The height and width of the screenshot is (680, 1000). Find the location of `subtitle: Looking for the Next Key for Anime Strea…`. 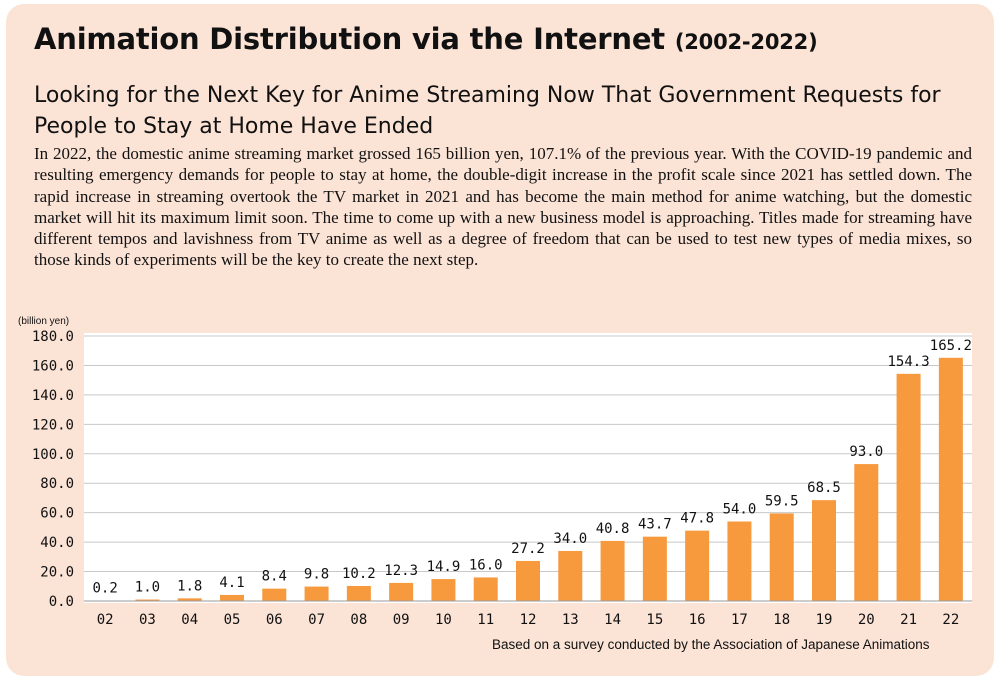

subtitle: Looking for the Next Key for Anime Strea… is located at coordinates (487, 111).